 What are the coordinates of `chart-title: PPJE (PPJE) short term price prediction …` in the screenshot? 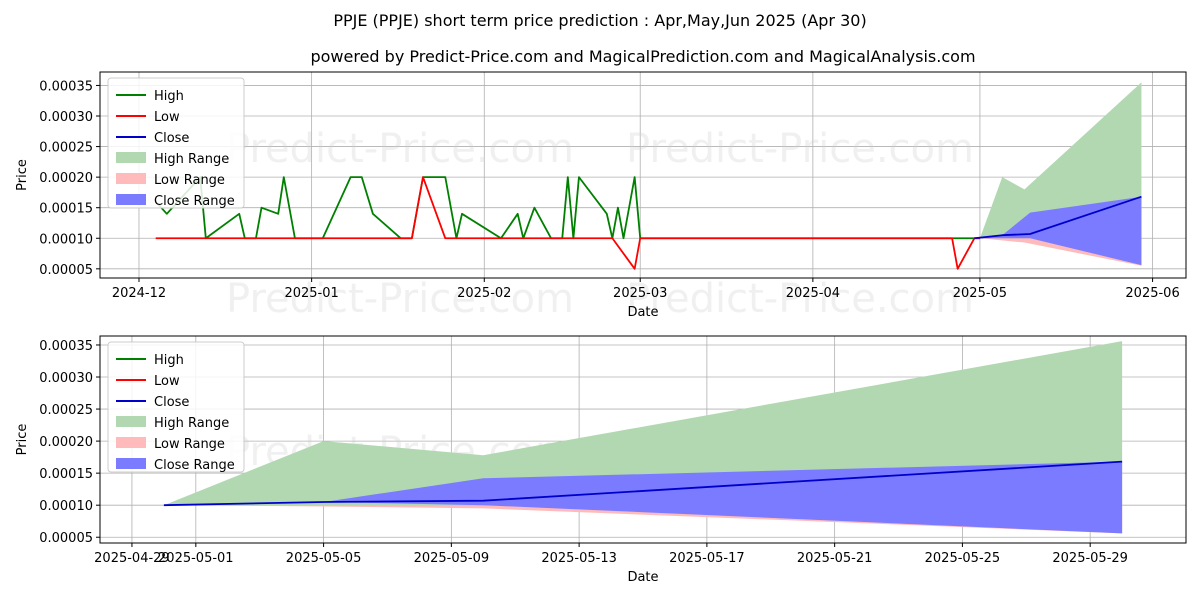 It's located at (599, 20).